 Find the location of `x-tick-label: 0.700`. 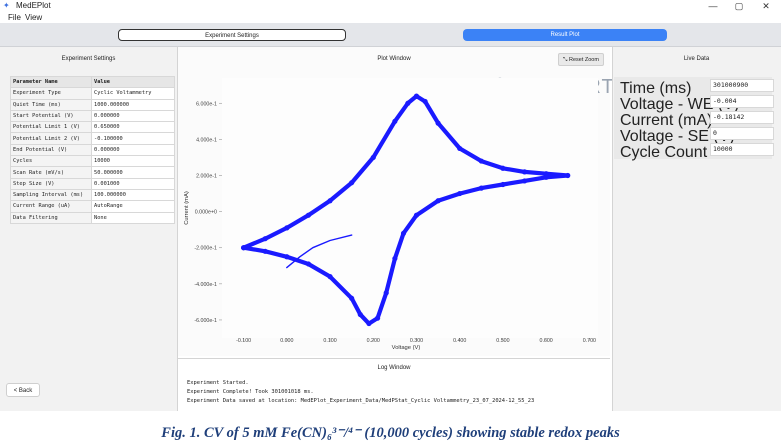

x-tick-label: 0.700 is located at coordinates (589, 341).